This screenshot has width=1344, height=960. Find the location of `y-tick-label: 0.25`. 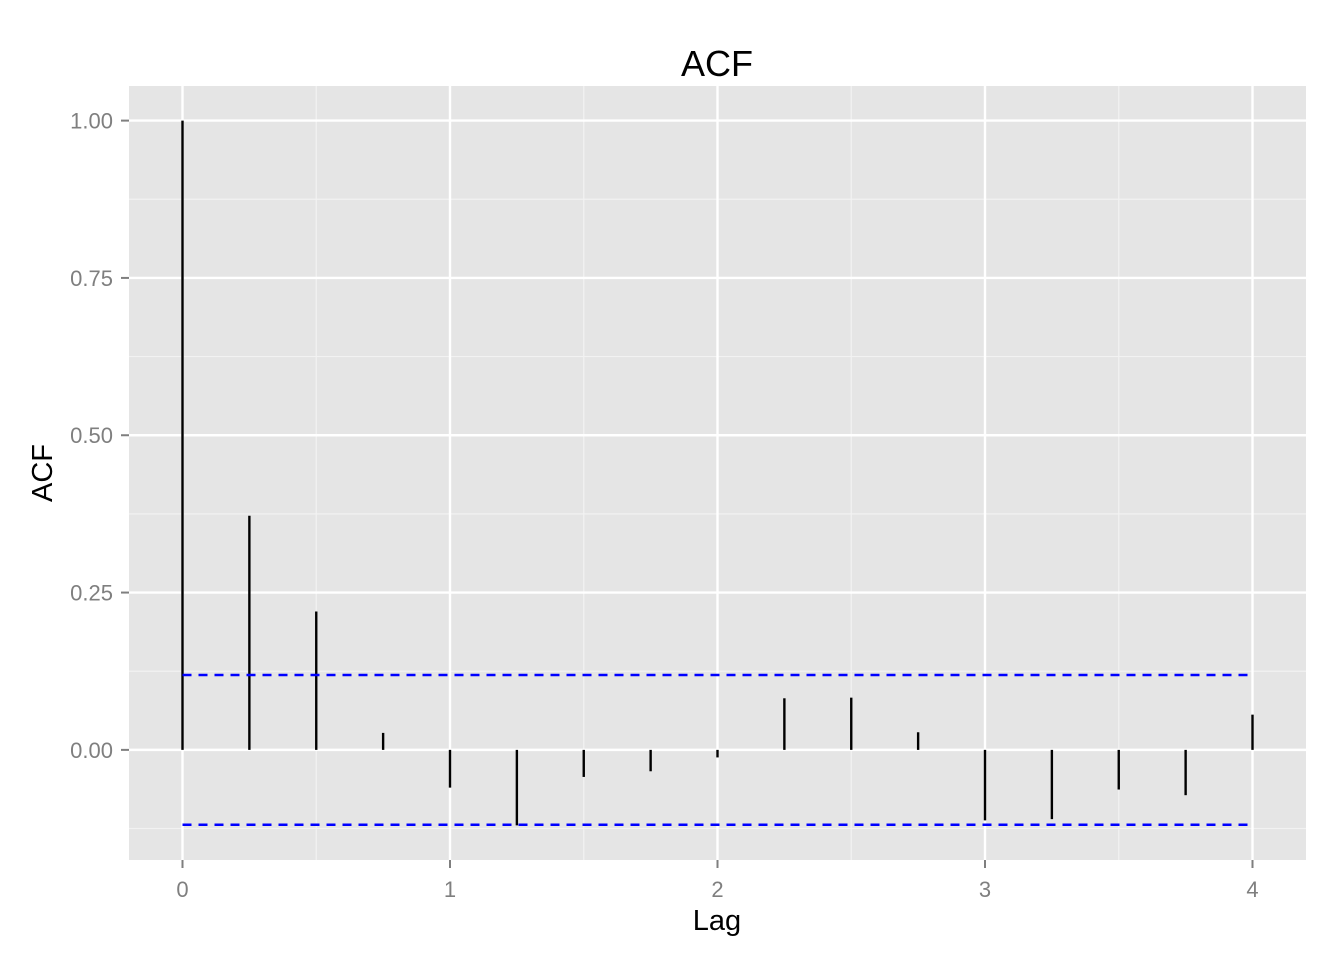

y-tick-label: 0.25 is located at coordinates (91, 593).